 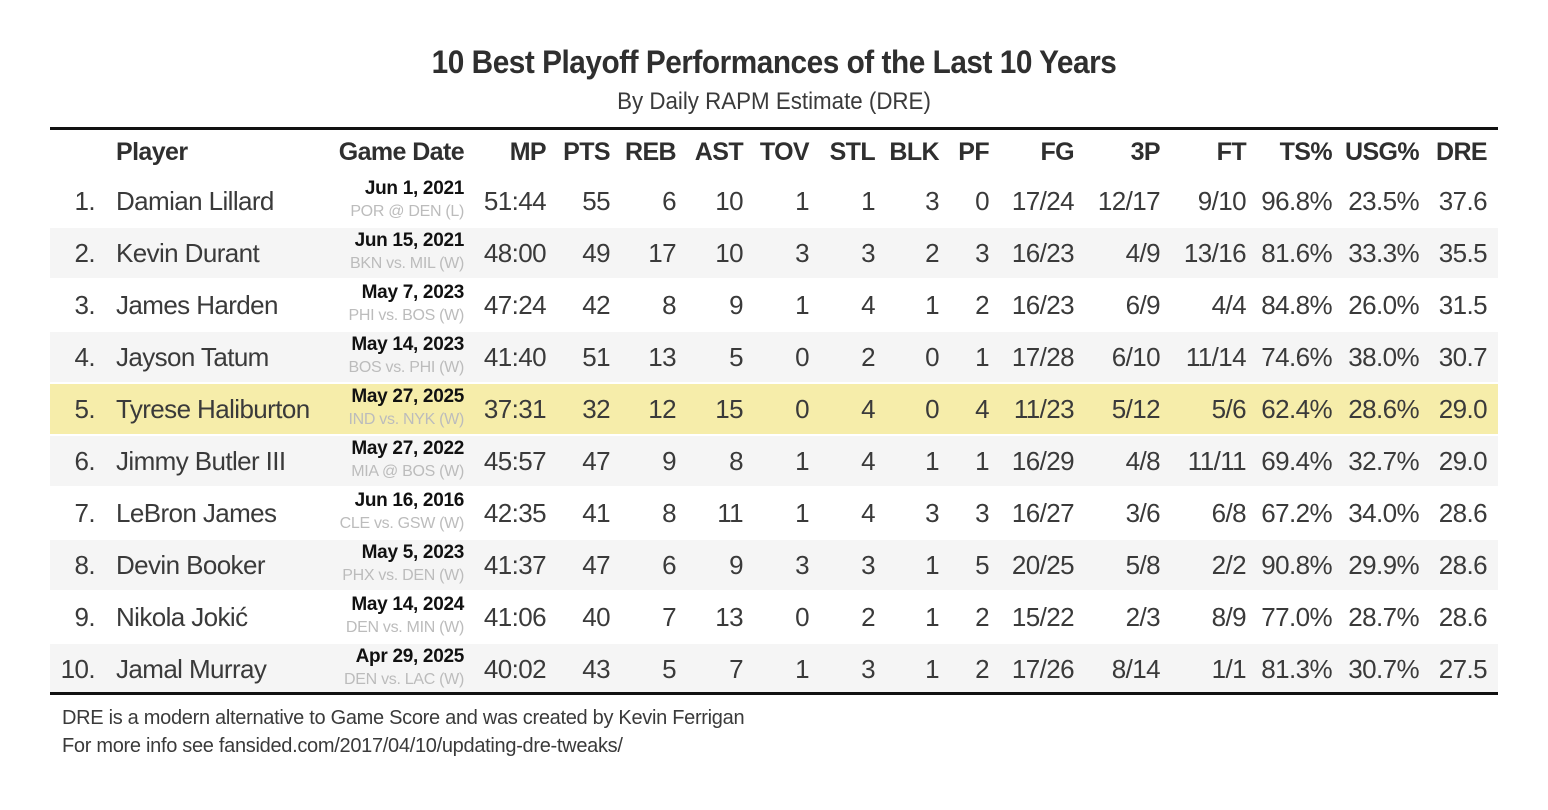 What do you see at coordinates (1043, 253) in the screenshot?
I see `fg-cell: 16/23` at bounding box center [1043, 253].